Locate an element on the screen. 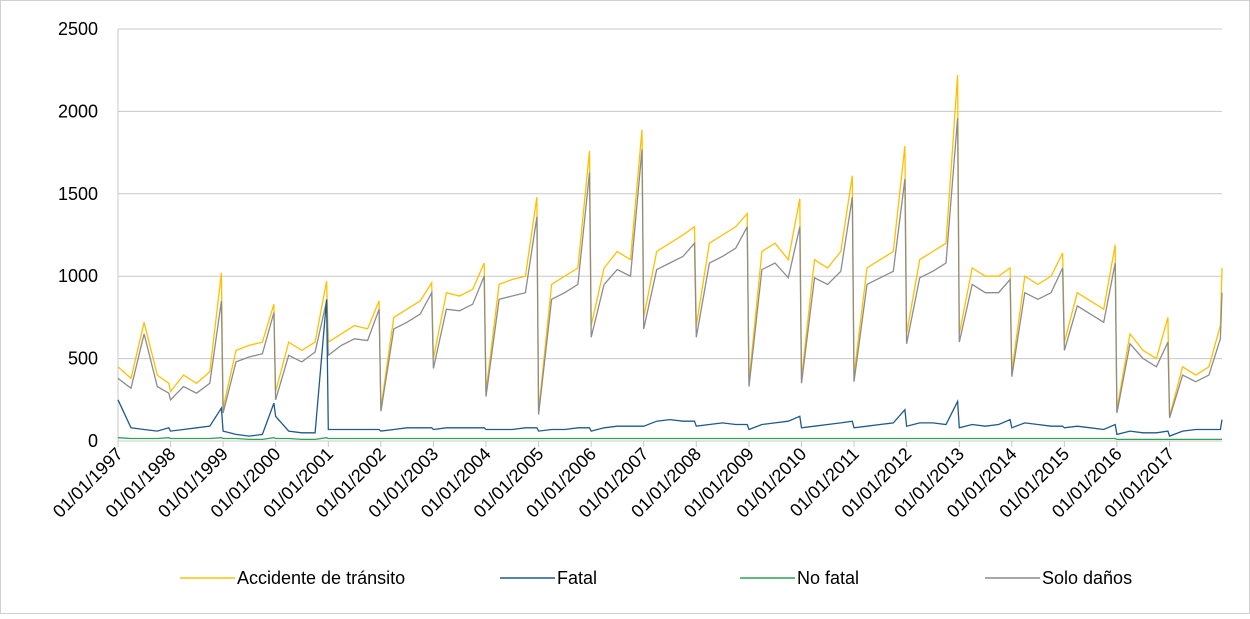  legend-label: Solo daños is located at coordinates (1087, 578).